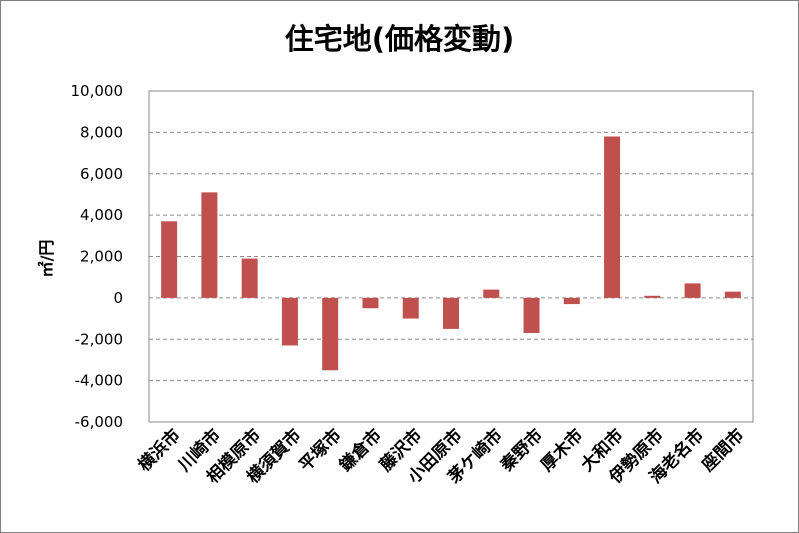  What do you see at coordinates (101, 132) in the screenshot?
I see `y-tick-label: 8,000` at bounding box center [101, 132].